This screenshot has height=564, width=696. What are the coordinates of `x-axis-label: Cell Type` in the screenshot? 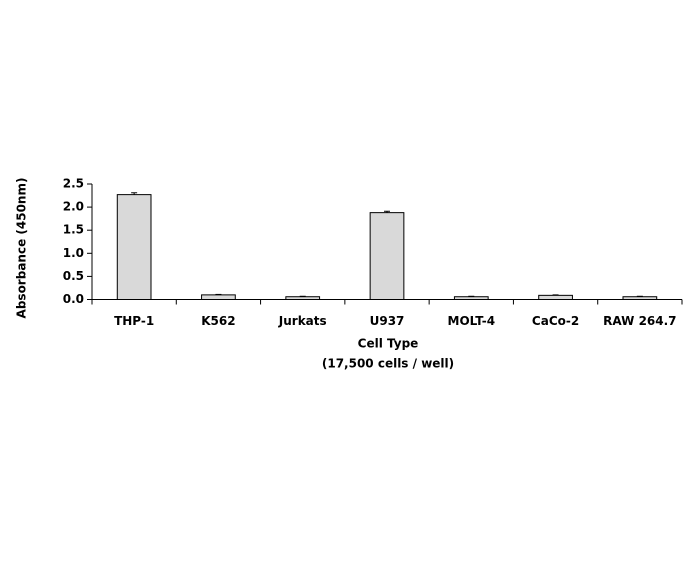 It's located at (388, 344).